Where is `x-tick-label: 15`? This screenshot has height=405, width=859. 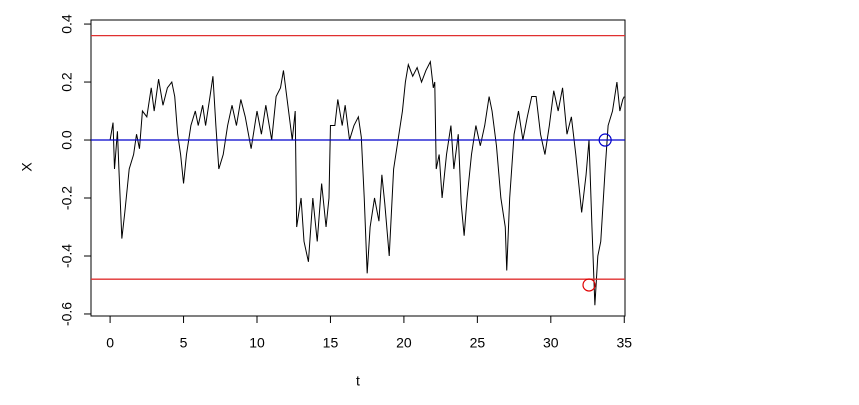 x-tick-label: 15 is located at coordinates (331, 343).